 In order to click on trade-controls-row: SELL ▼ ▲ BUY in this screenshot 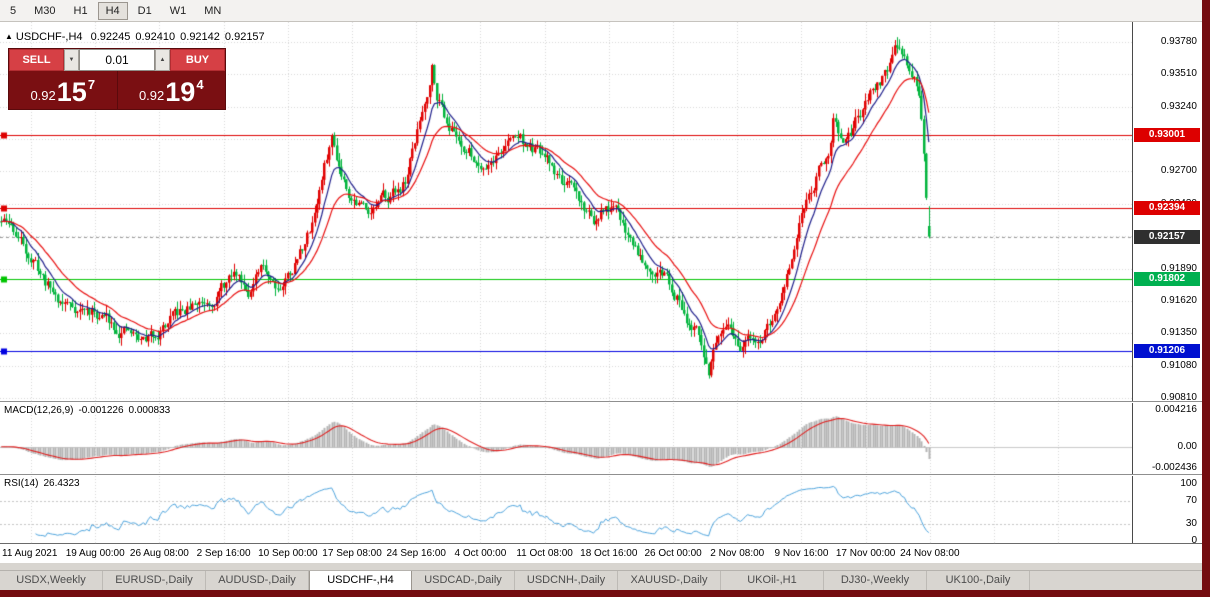, I will do `click(117, 60)`.